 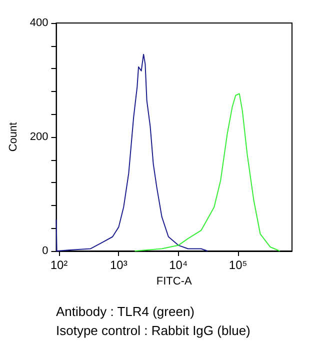 What do you see at coordinates (238, 265) in the screenshot?
I see `x-tick-label: 10⁵` at bounding box center [238, 265].